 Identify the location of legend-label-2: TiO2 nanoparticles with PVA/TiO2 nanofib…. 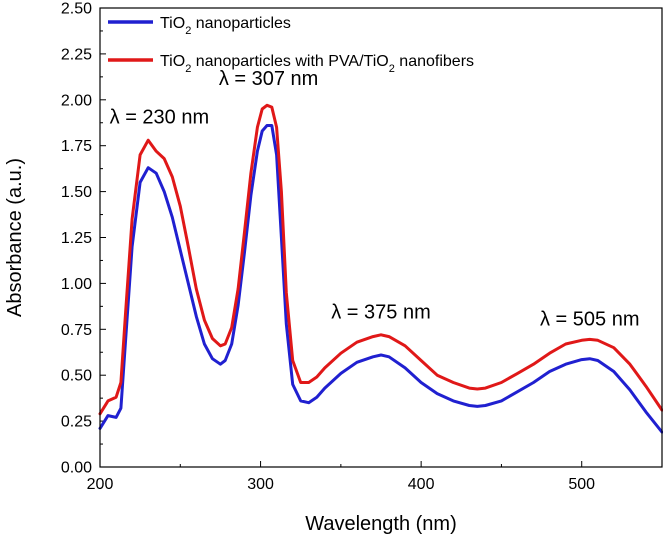
(317, 64).